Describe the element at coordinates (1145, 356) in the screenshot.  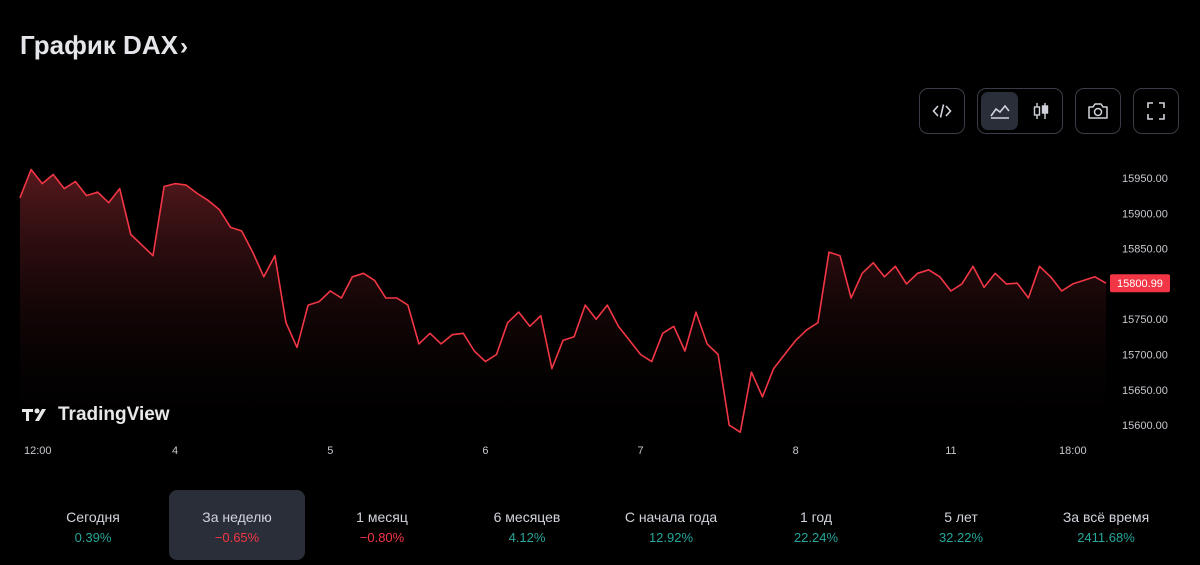
I see `y-tick-label: 15700.00` at that location.